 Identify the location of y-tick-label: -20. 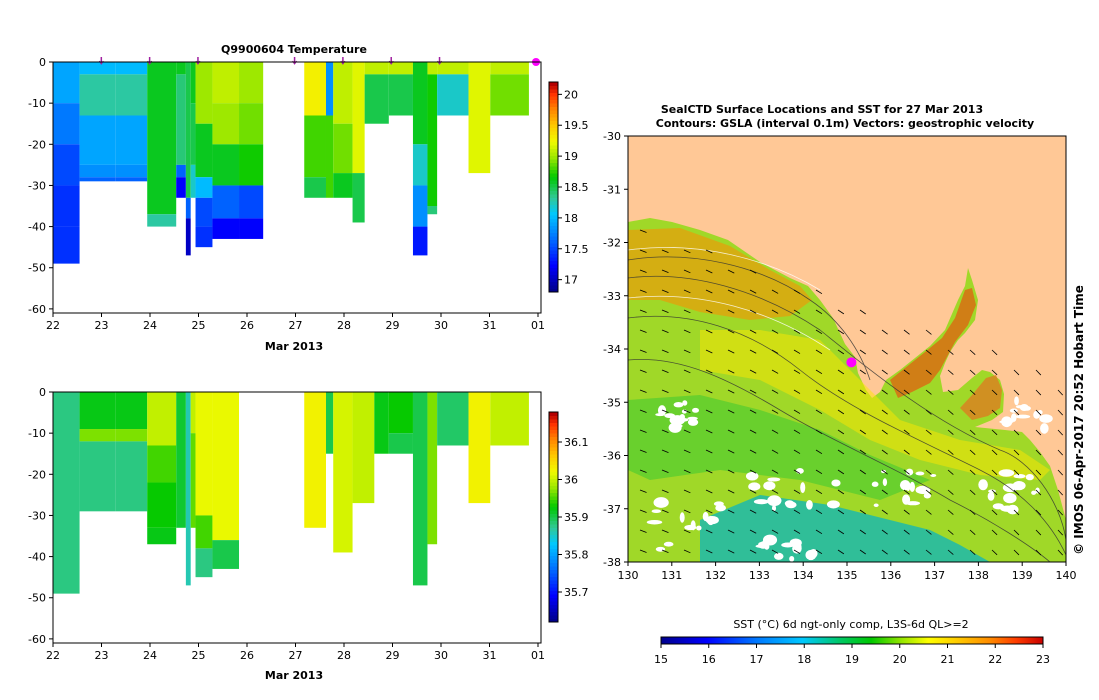
(37, 144).